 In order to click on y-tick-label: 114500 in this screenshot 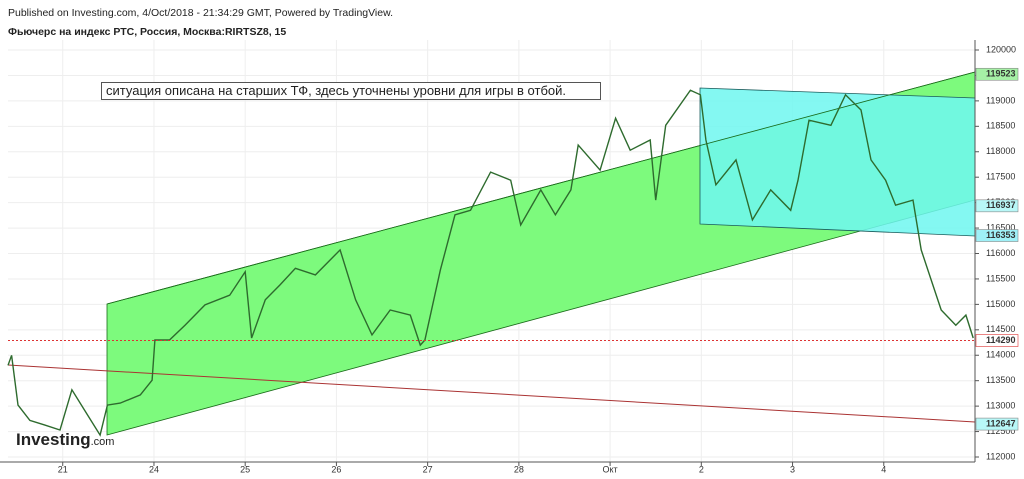, I will do `click(1000, 329)`.